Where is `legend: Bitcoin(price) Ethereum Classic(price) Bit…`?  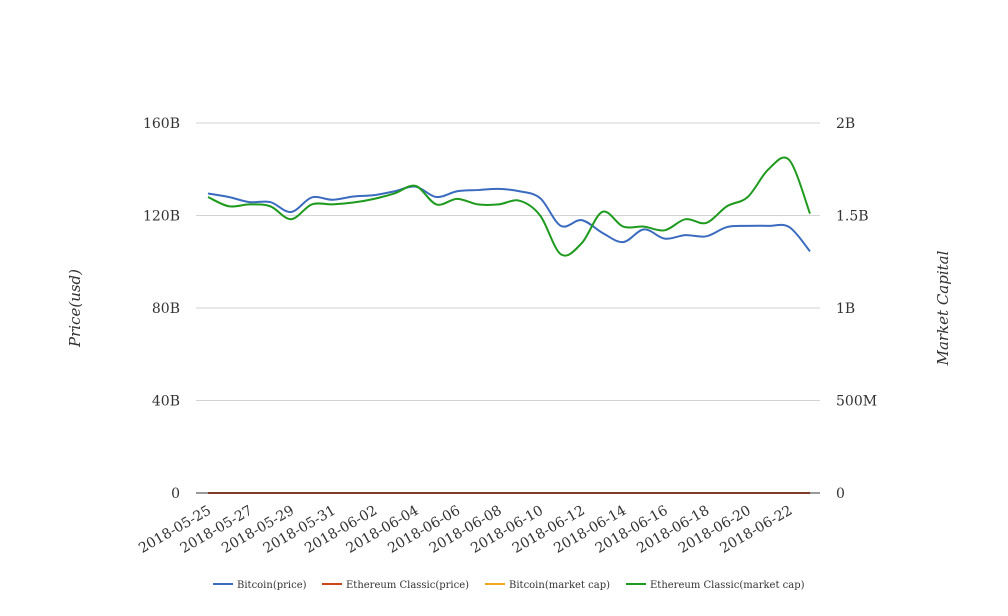
legend: Bitcoin(price) Ethereum Classic(price) Bit… is located at coordinates (509, 585).